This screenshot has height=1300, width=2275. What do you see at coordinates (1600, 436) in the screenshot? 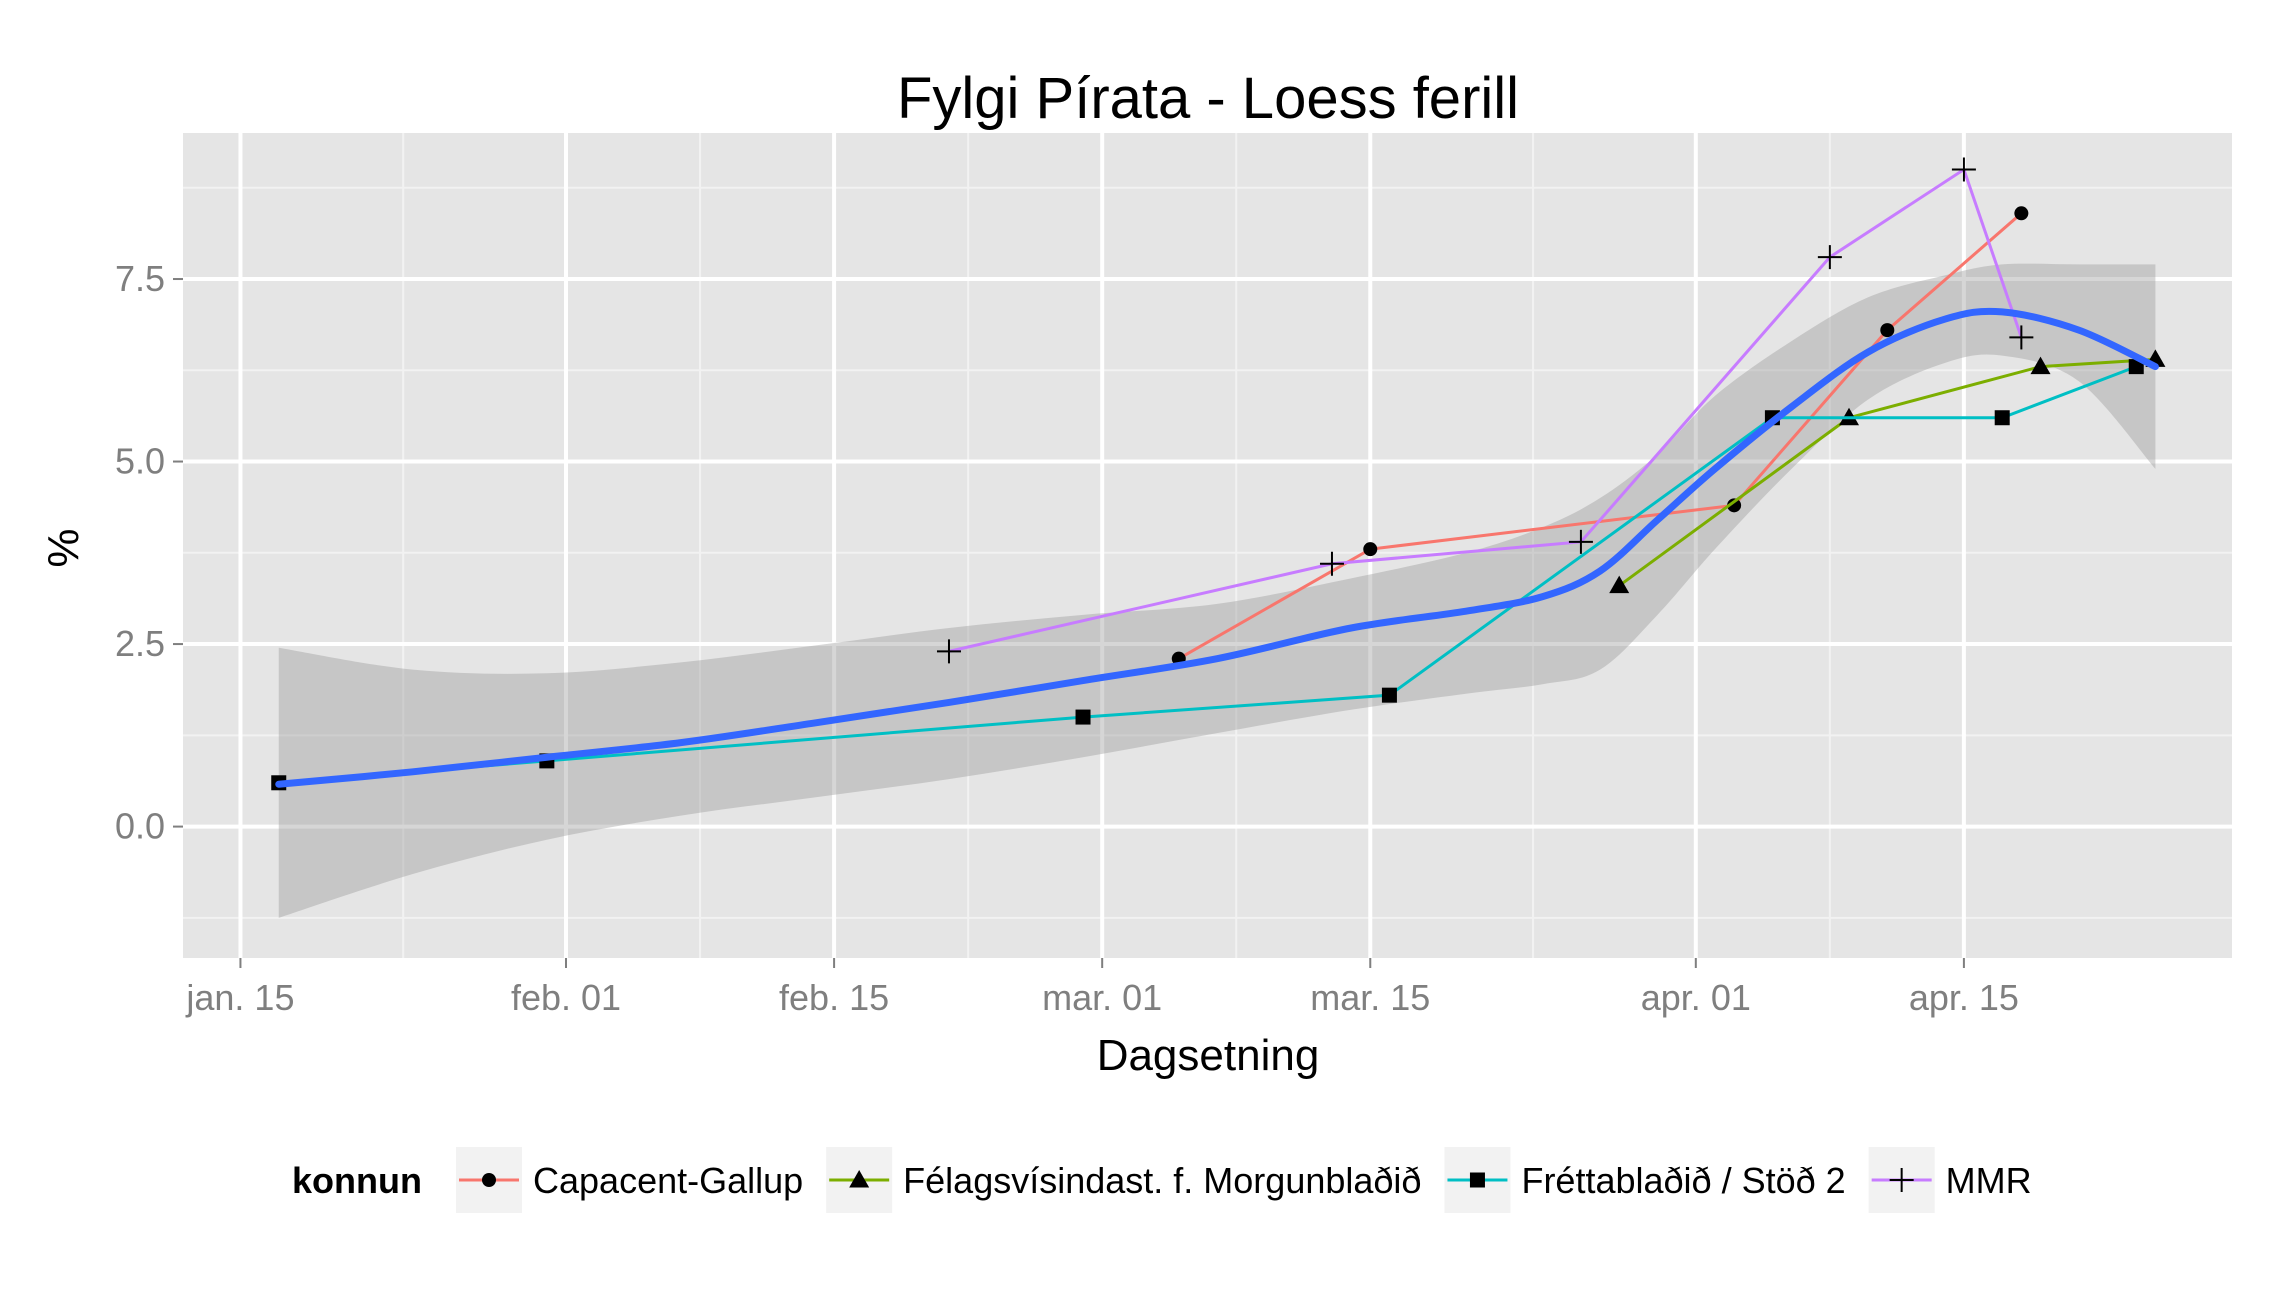
I see `series-capacent-gallup` at bounding box center [1600, 436].